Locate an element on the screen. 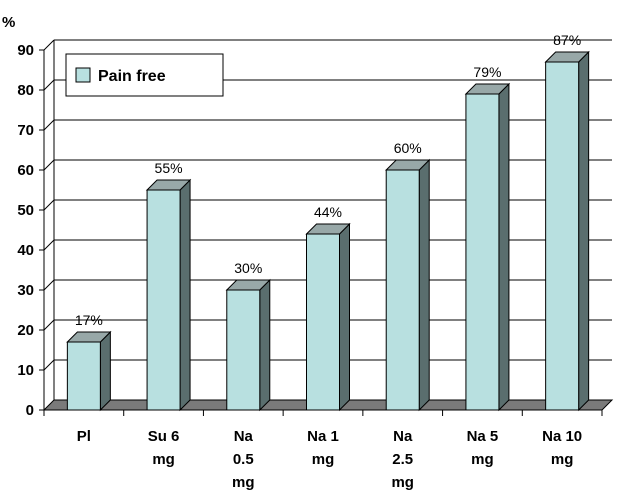 This screenshot has width=619, height=497. data-label: 60% is located at coordinates (408, 148).